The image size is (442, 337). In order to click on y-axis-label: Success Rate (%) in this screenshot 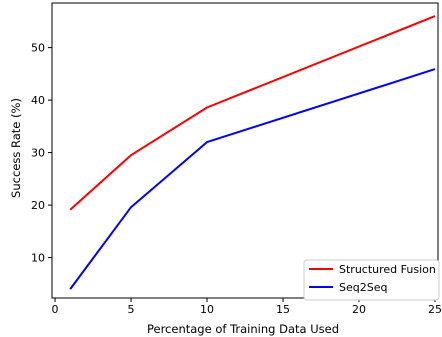, I will do `click(16, 148)`.